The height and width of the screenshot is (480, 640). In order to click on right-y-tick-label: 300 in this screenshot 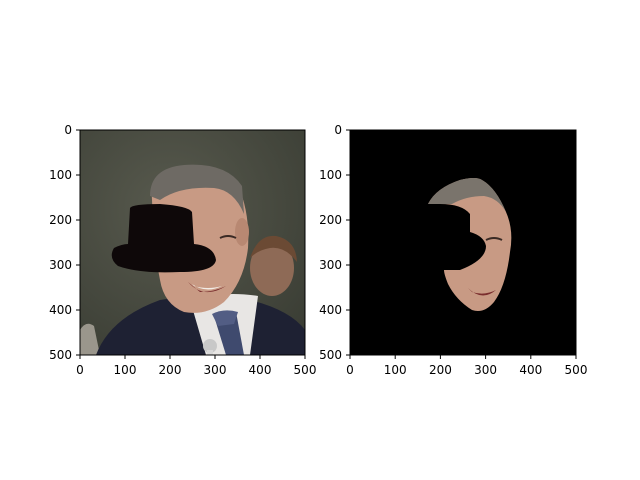, I will do `click(330, 265)`.